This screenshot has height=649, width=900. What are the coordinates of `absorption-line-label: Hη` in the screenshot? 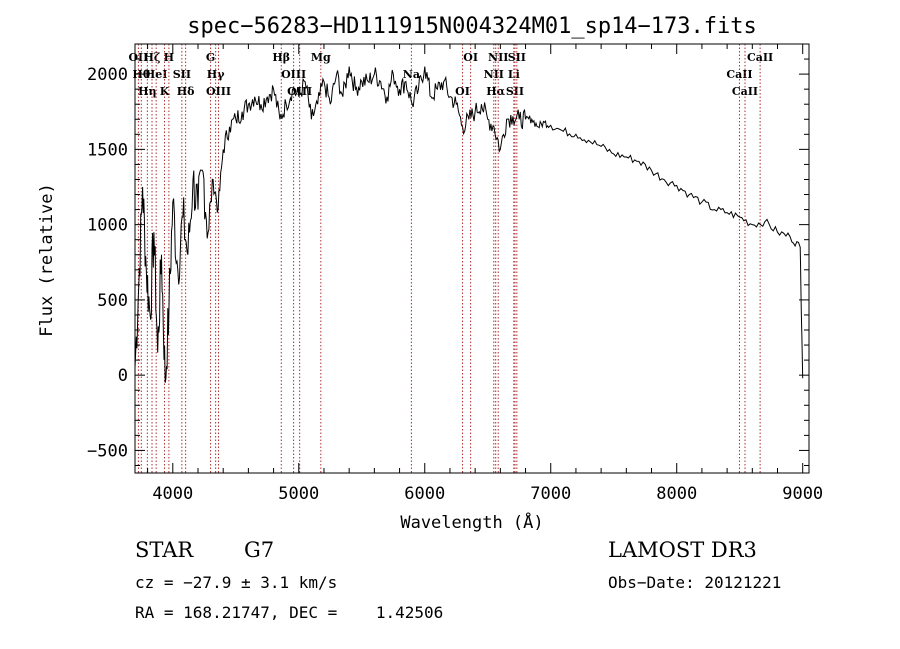 It's located at (147, 91).